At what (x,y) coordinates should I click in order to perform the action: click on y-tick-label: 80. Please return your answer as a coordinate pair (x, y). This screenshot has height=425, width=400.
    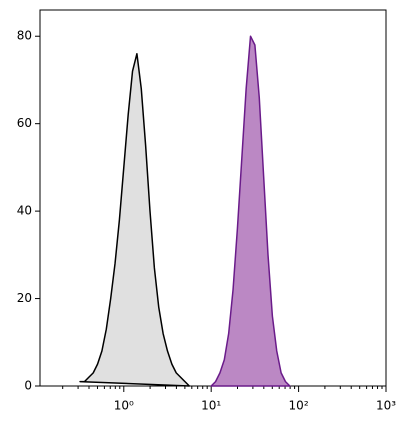
    Looking at the image, I should click on (24, 36).